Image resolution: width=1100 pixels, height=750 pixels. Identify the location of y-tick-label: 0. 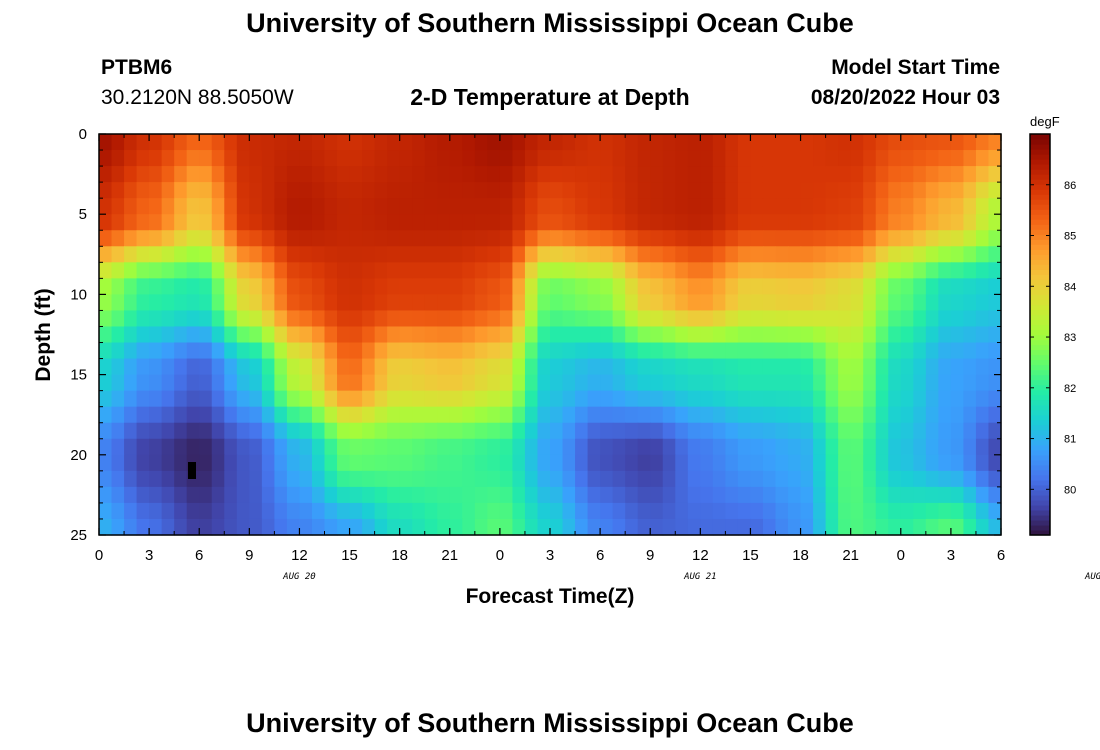
(83, 134).